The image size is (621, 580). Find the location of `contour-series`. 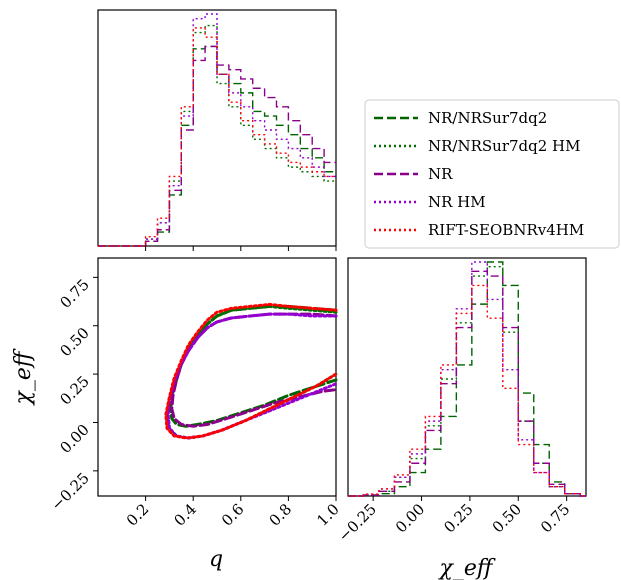

contour-series is located at coordinates (251, 371).